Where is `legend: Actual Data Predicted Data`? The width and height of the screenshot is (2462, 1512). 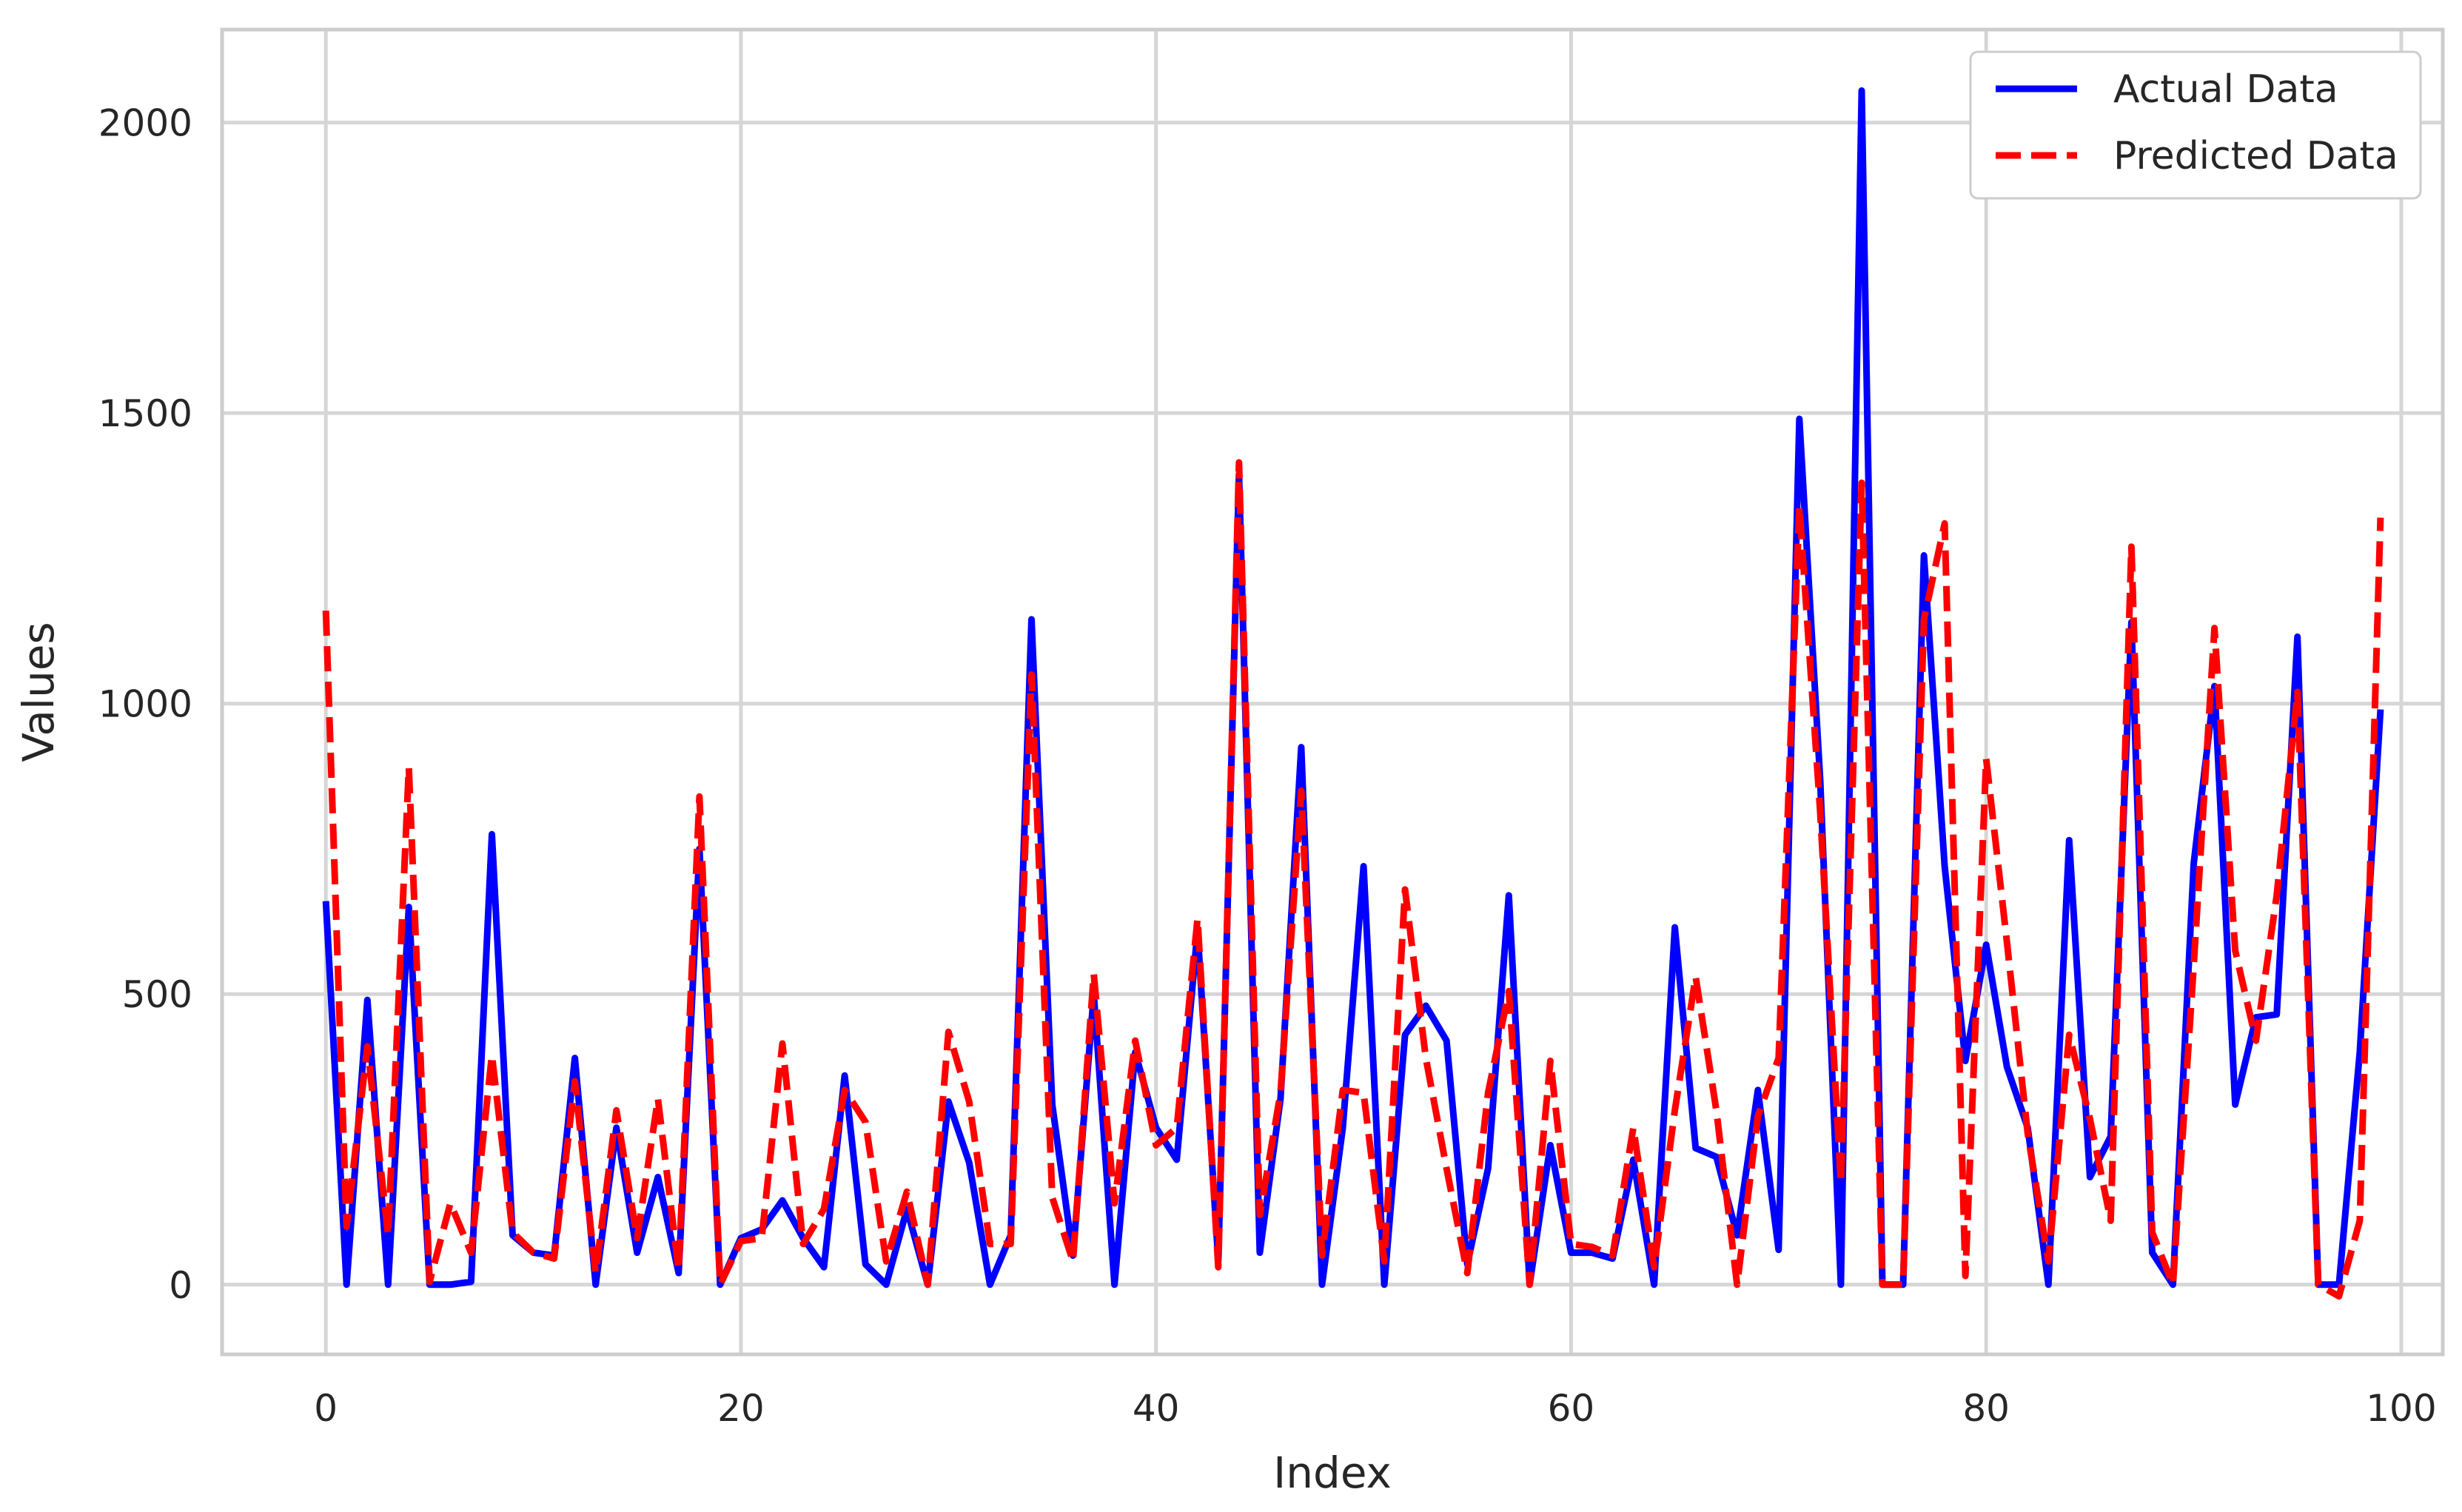
legend: Actual Data Predicted Data is located at coordinates (2195, 125).